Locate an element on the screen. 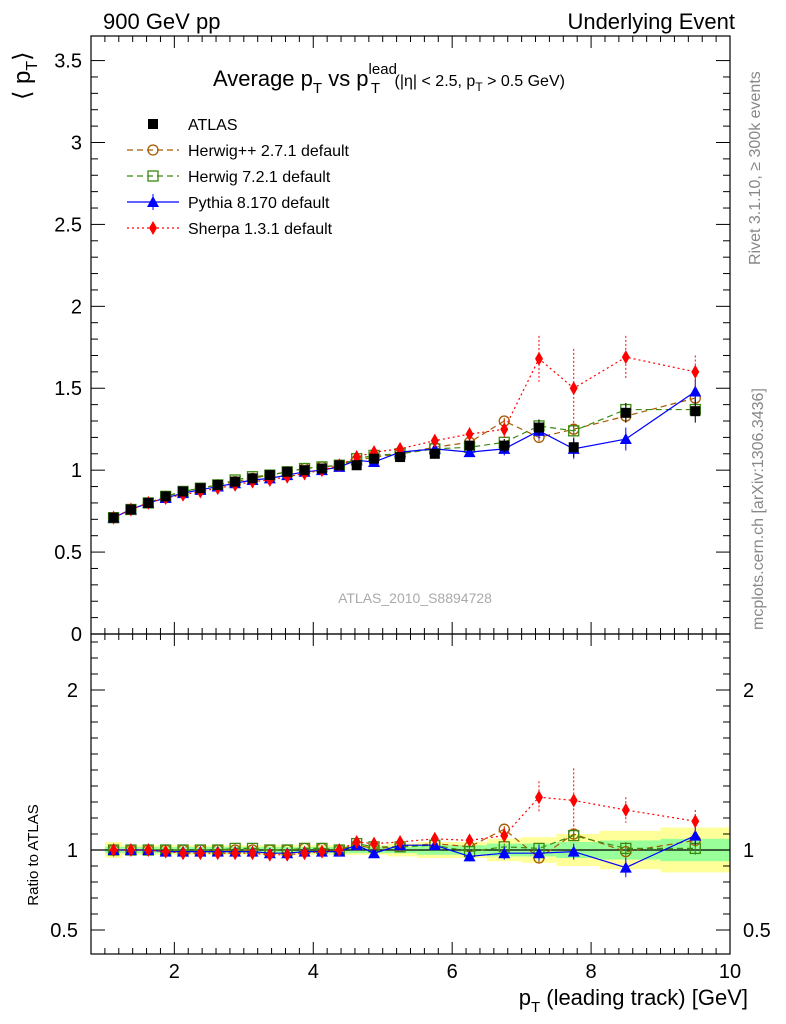 This screenshot has width=786, height=1024. ratio-y-tick-label-right: 0.5 is located at coordinates (757, 931).